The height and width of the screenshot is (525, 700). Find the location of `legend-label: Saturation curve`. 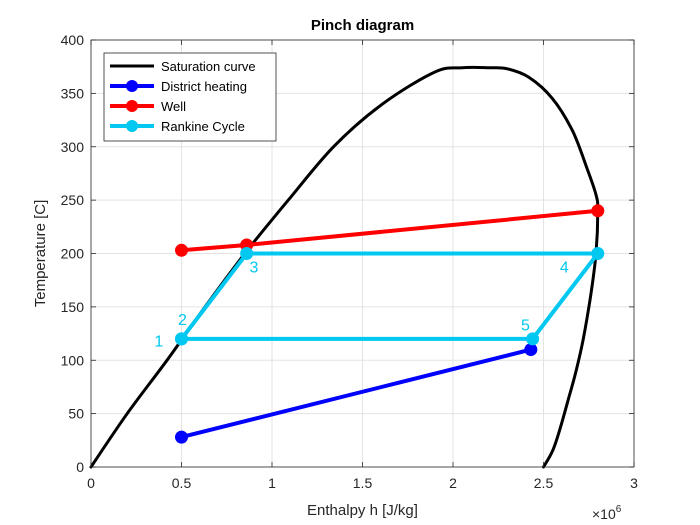

legend-label: Saturation curve is located at coordinates (208, 66).